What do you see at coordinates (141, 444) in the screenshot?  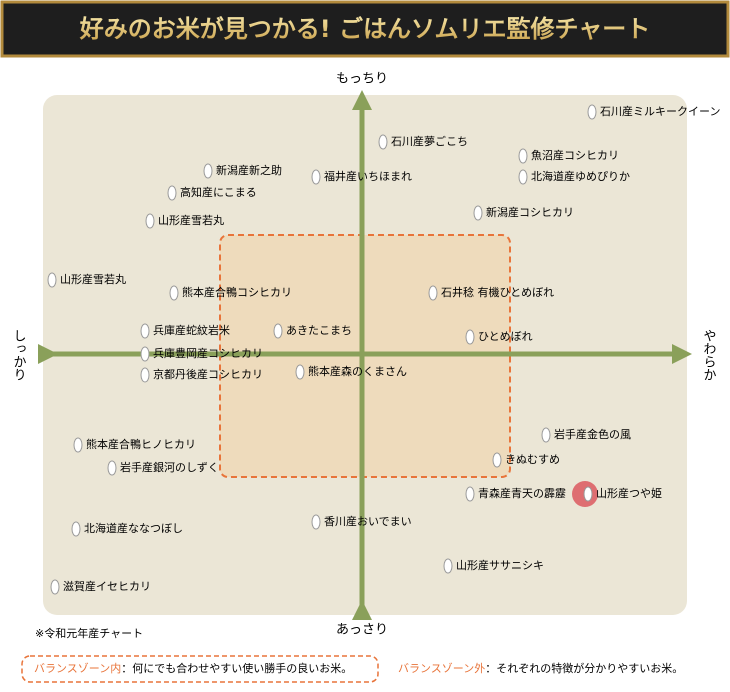 I see `item-label: 熊本産合鴨ヒノヒカリ` at bounding box center [141, 444].